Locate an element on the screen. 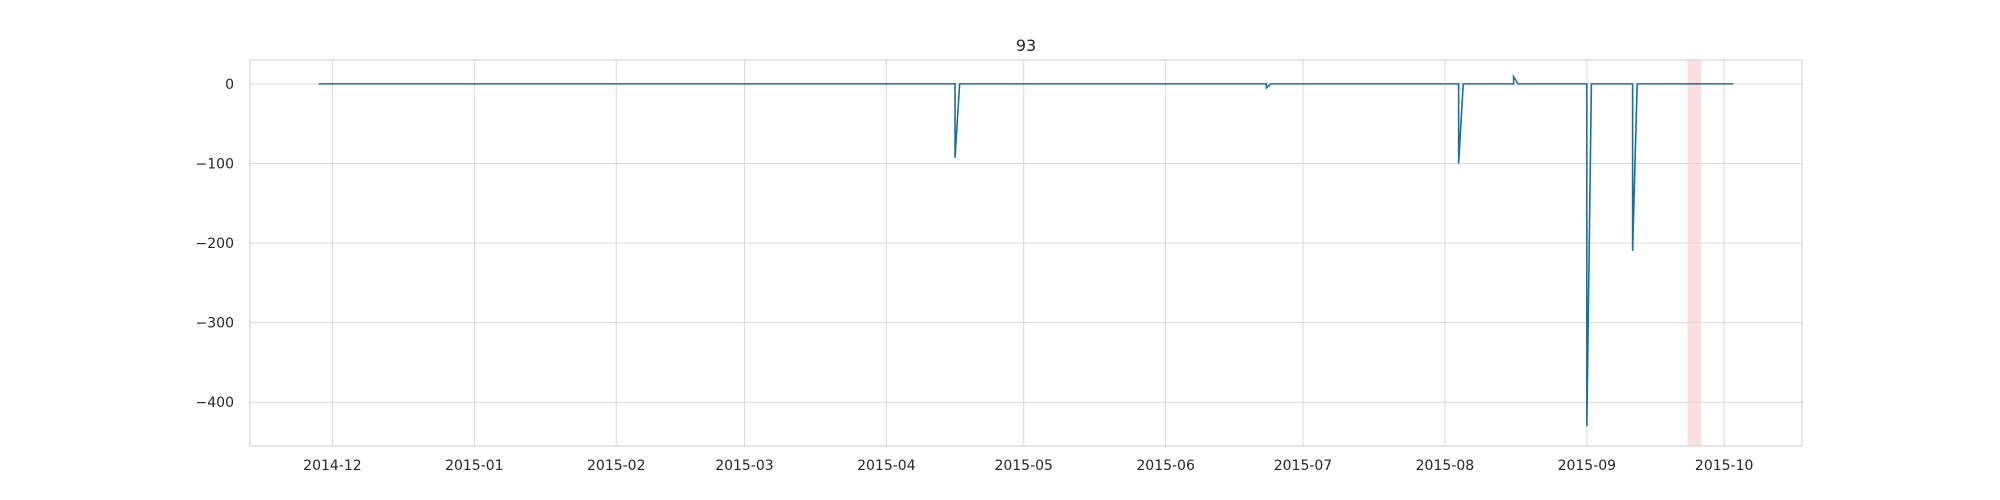  x-tick-label: 2015-07 is located at coordinates (1303, 466).